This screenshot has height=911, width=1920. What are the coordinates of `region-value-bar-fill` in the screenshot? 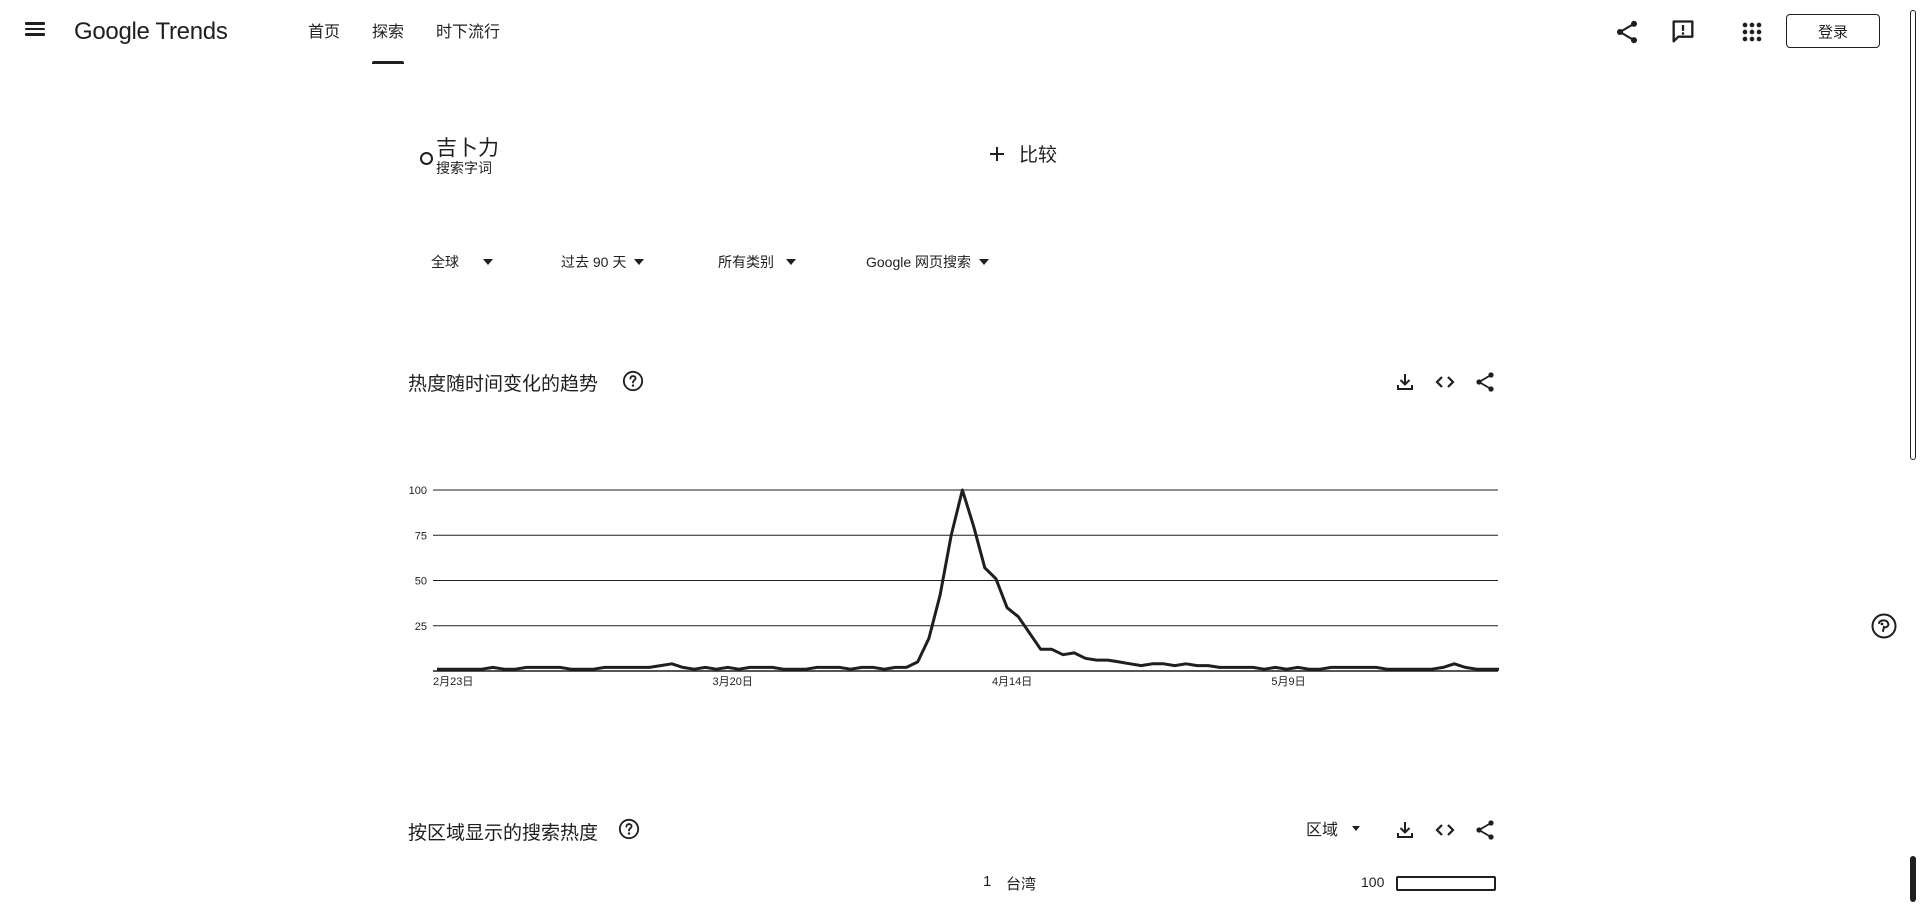 It's located at (1446, 883).